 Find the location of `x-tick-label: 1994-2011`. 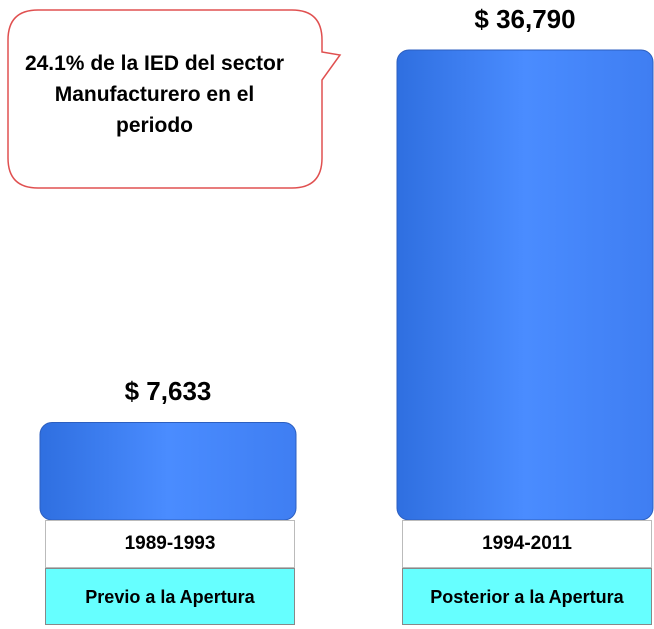

x-tick-label: 1994-2011 is located at coordinates (527, 544).